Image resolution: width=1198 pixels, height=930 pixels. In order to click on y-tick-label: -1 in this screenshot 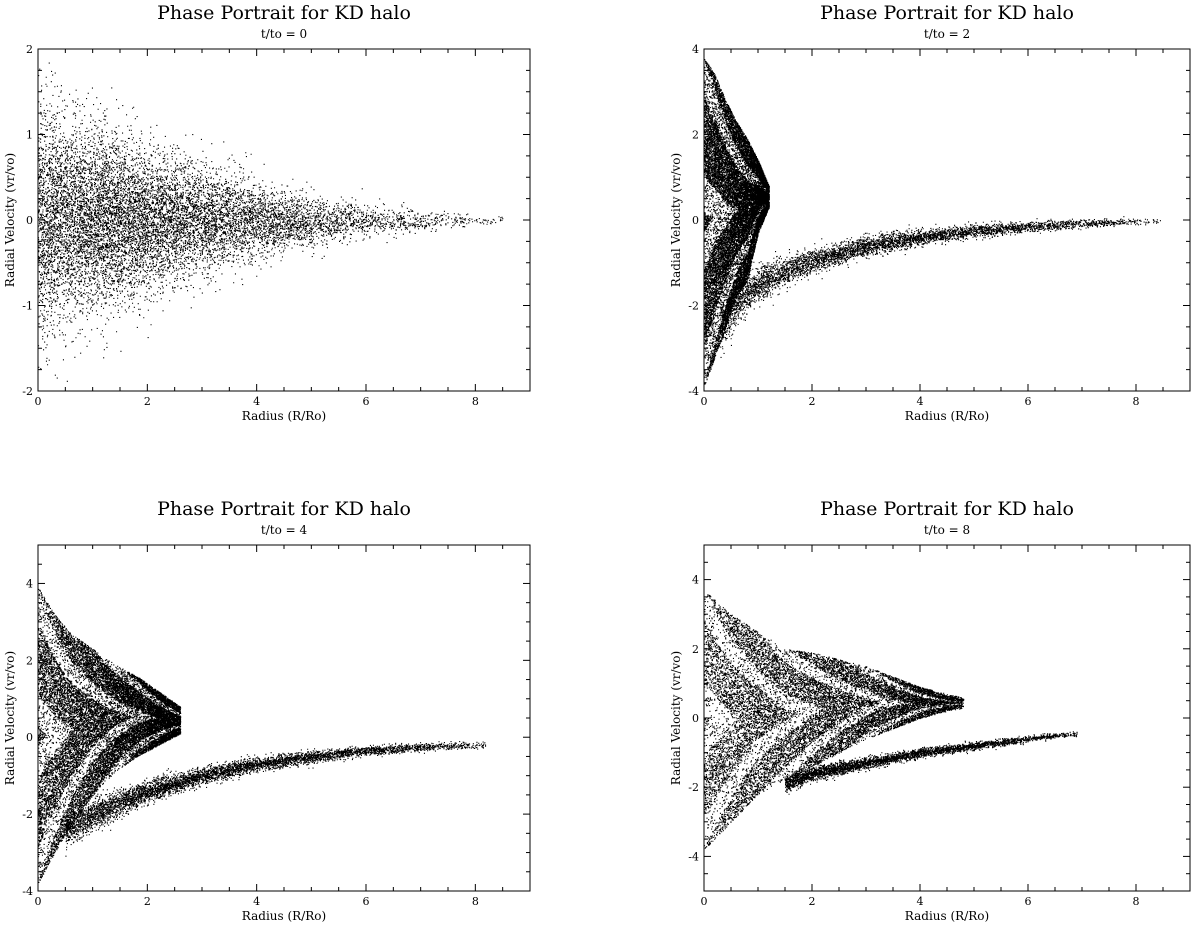, I will do `click(27, 306)`.